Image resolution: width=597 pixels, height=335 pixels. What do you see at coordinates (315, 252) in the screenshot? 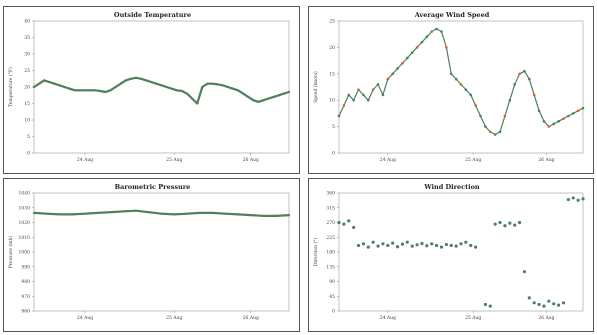
I see `y-axis-label: Direction (°)` at bounding box center [315, 252].